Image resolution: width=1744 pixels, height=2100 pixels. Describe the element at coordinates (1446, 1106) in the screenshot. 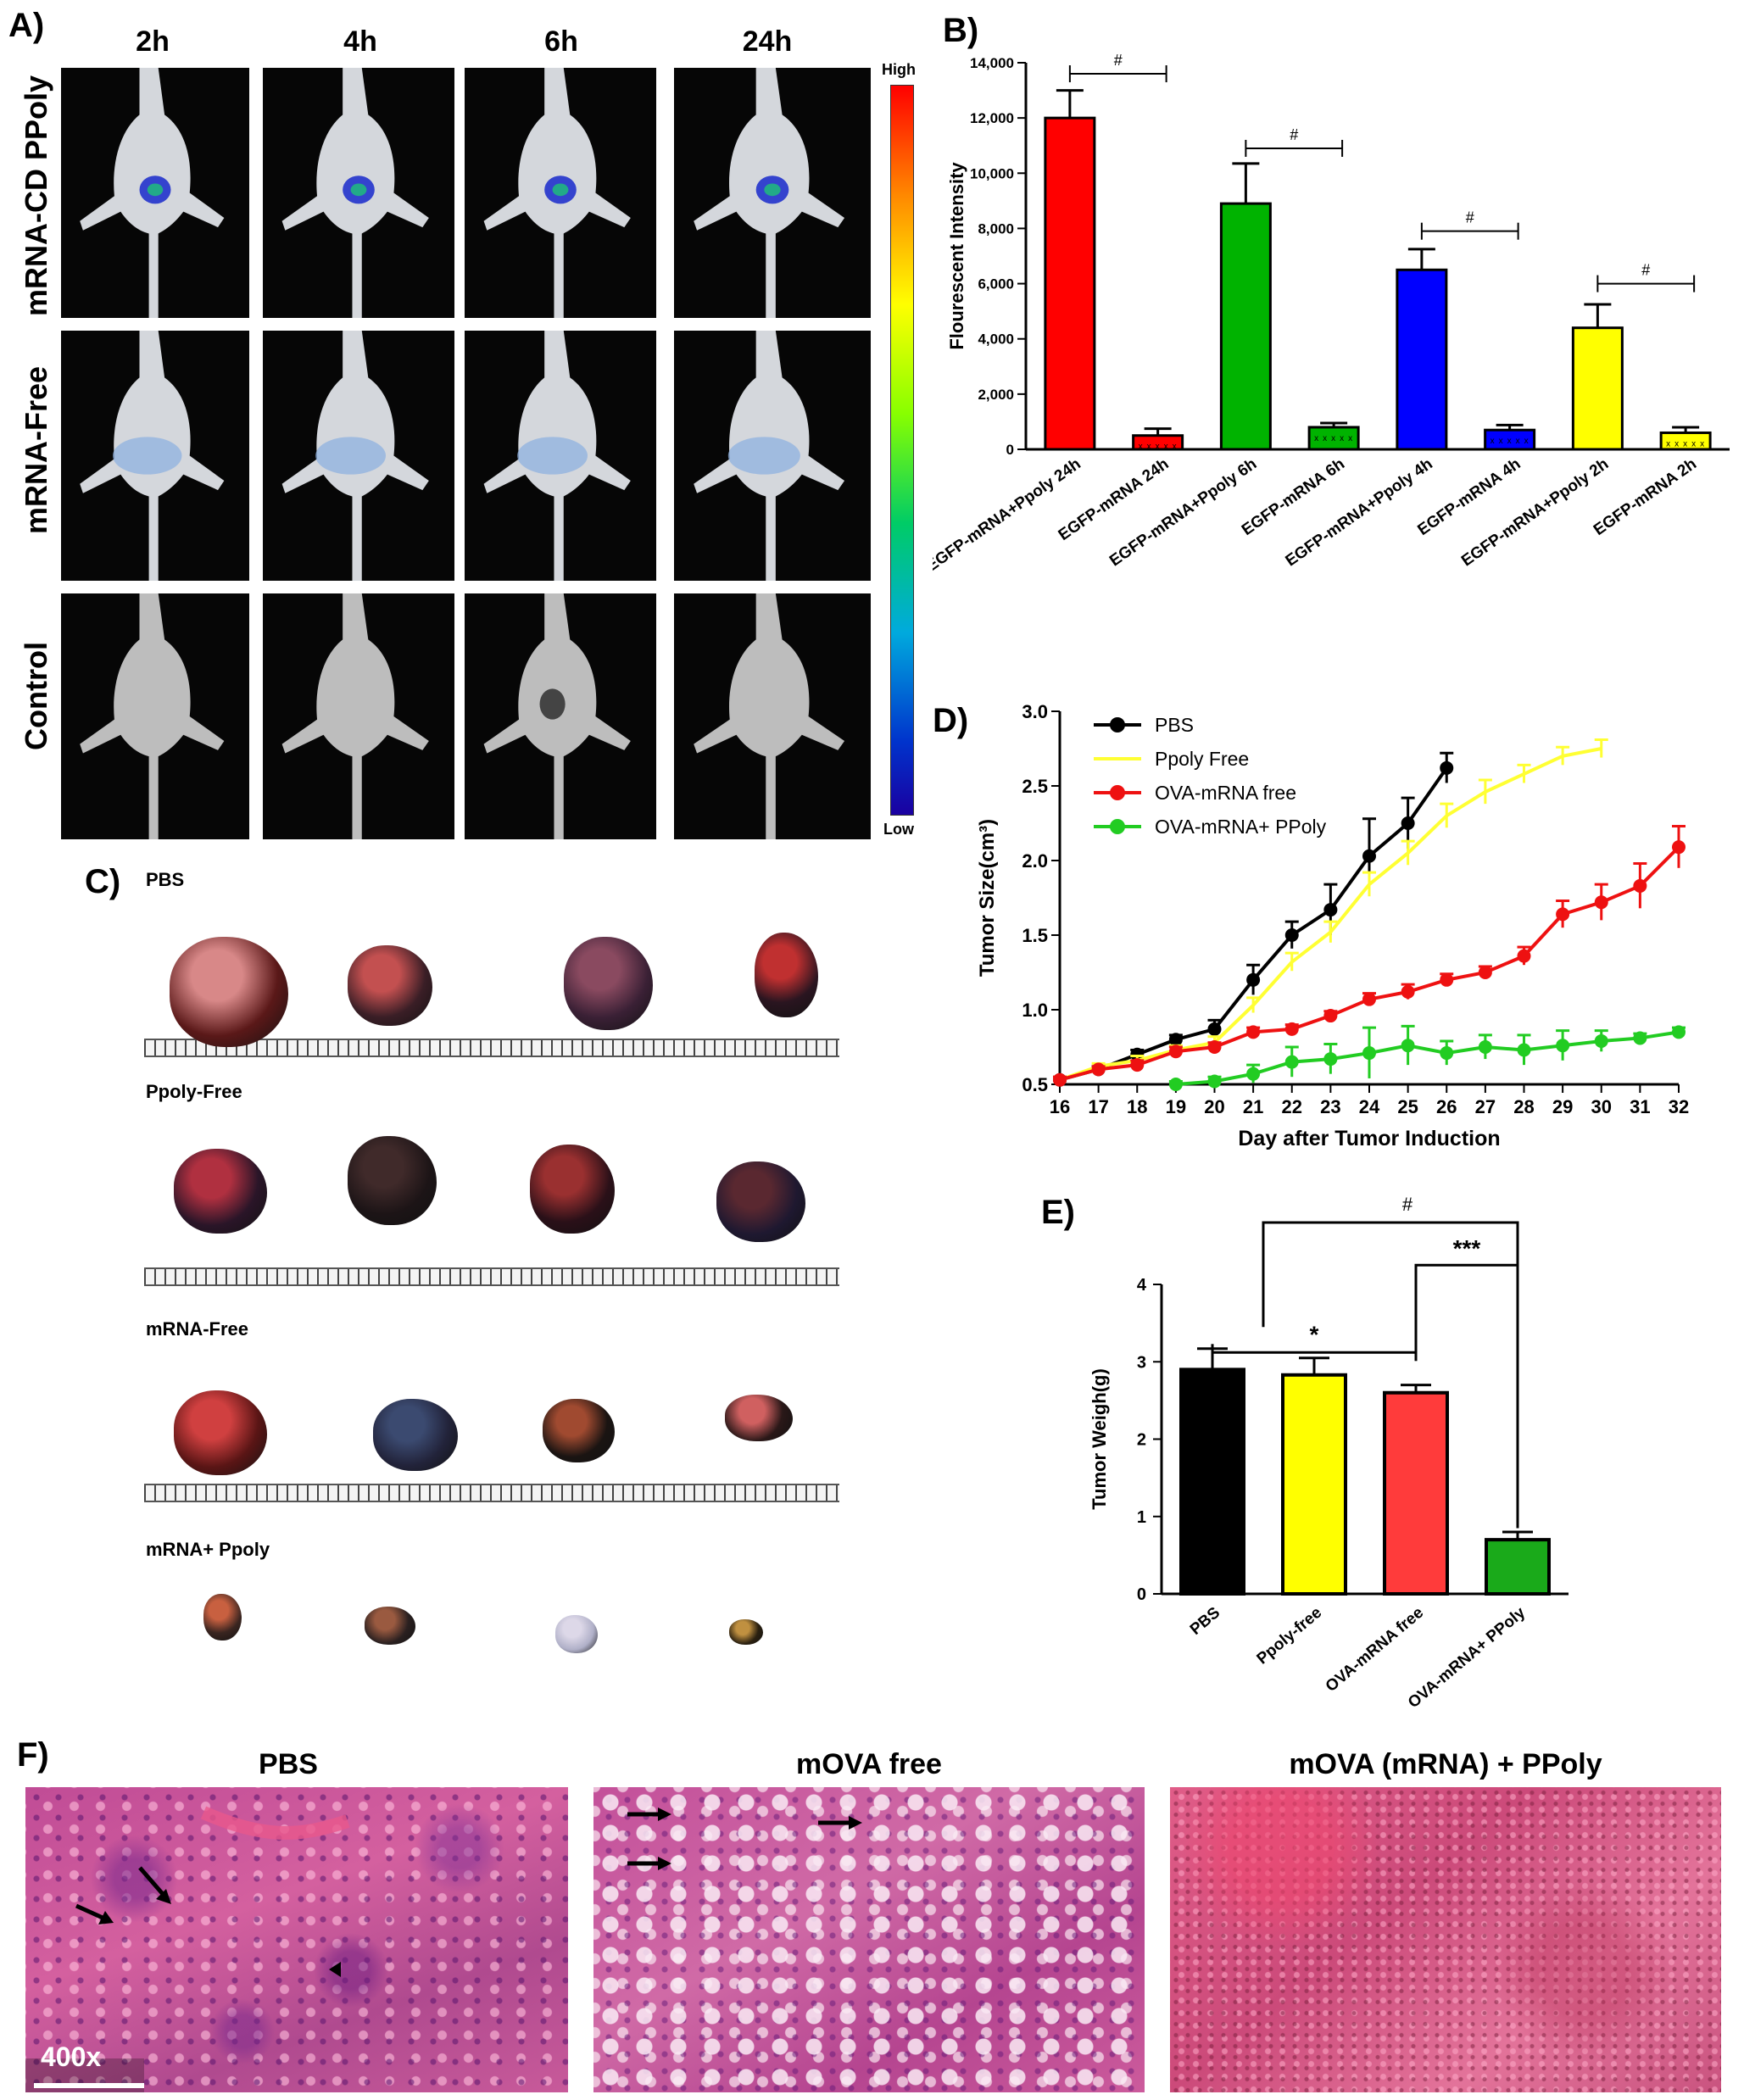

I see `x-tick-label: 26` at that location.